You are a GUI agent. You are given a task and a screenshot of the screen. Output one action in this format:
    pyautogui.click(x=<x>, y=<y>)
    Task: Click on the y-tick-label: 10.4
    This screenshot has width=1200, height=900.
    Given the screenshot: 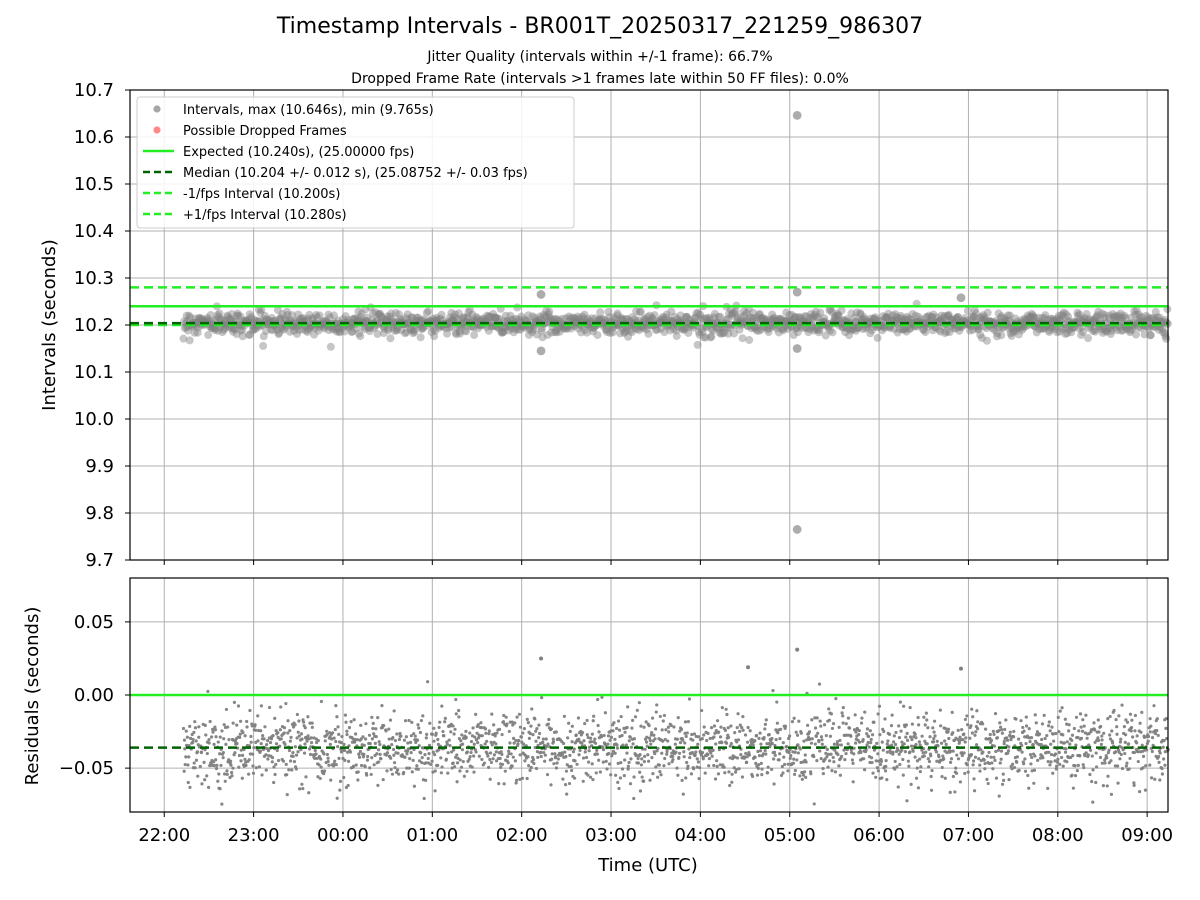 What is the action you would take?
    pyautogui.click(x=94, y=231)
    